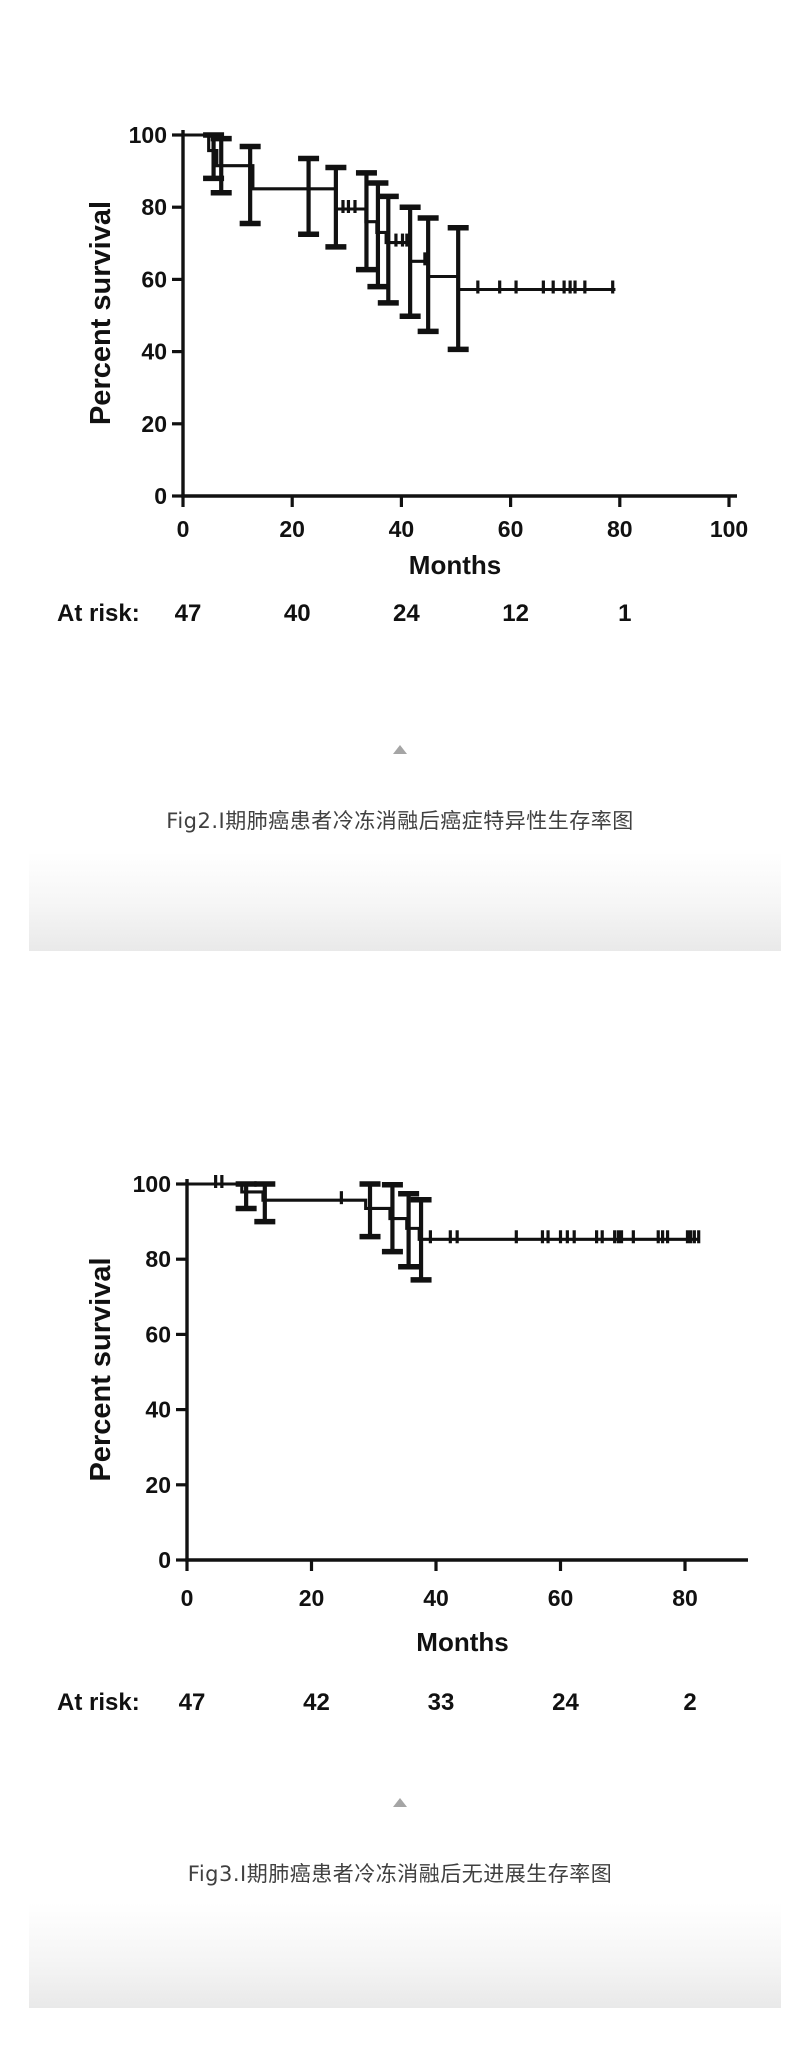  I want to click on at-risk-count: 33, so click(441, 1702).